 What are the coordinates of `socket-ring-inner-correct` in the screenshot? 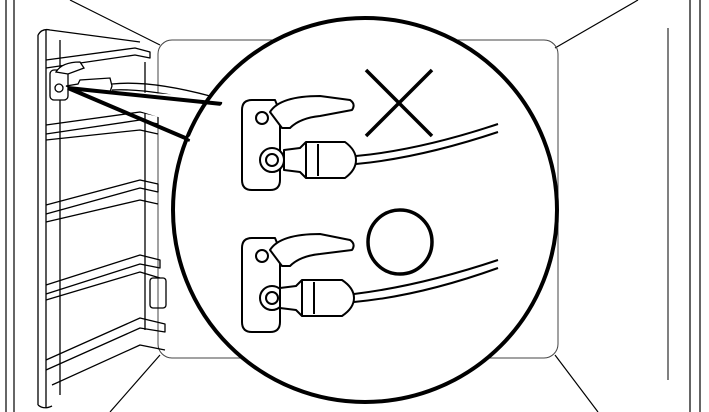 It's located at (272, 298).